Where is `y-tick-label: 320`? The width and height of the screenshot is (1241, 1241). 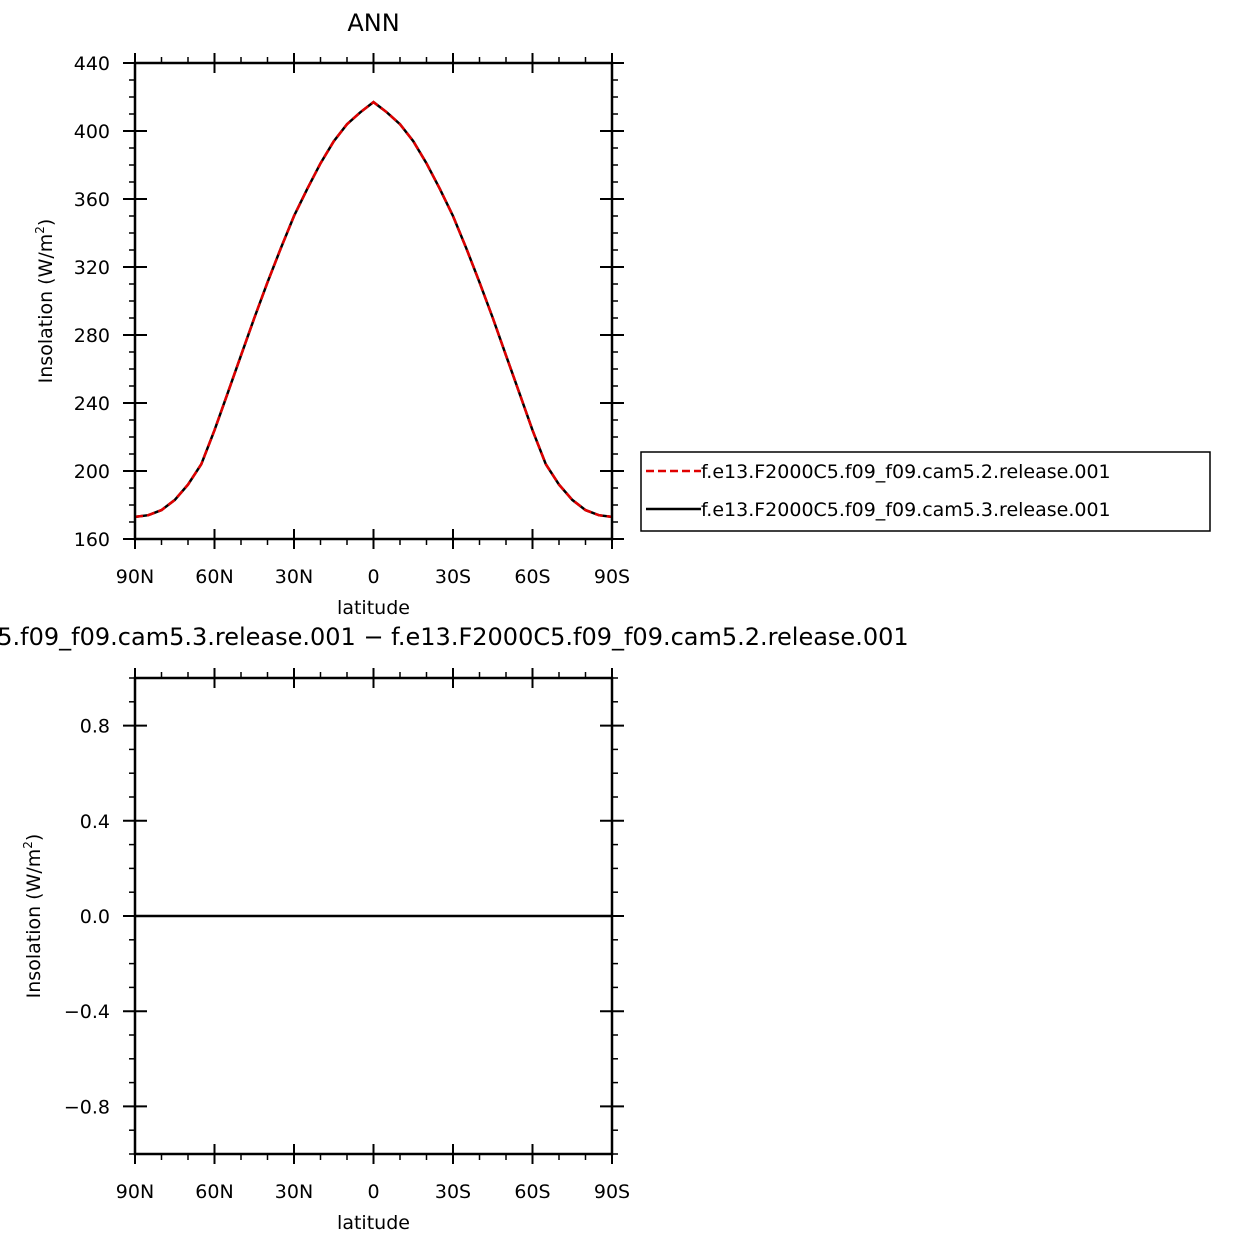
y-tick-label: 320 is located at coordinates (92, 268).